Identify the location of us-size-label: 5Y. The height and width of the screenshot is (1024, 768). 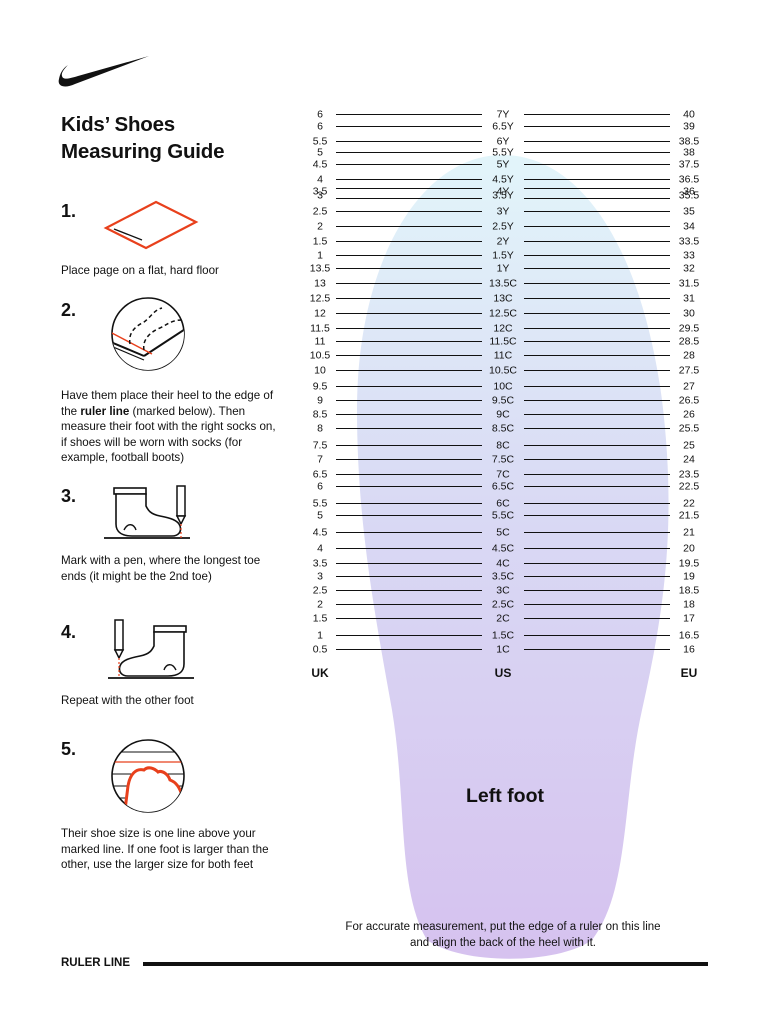
(503, 164).